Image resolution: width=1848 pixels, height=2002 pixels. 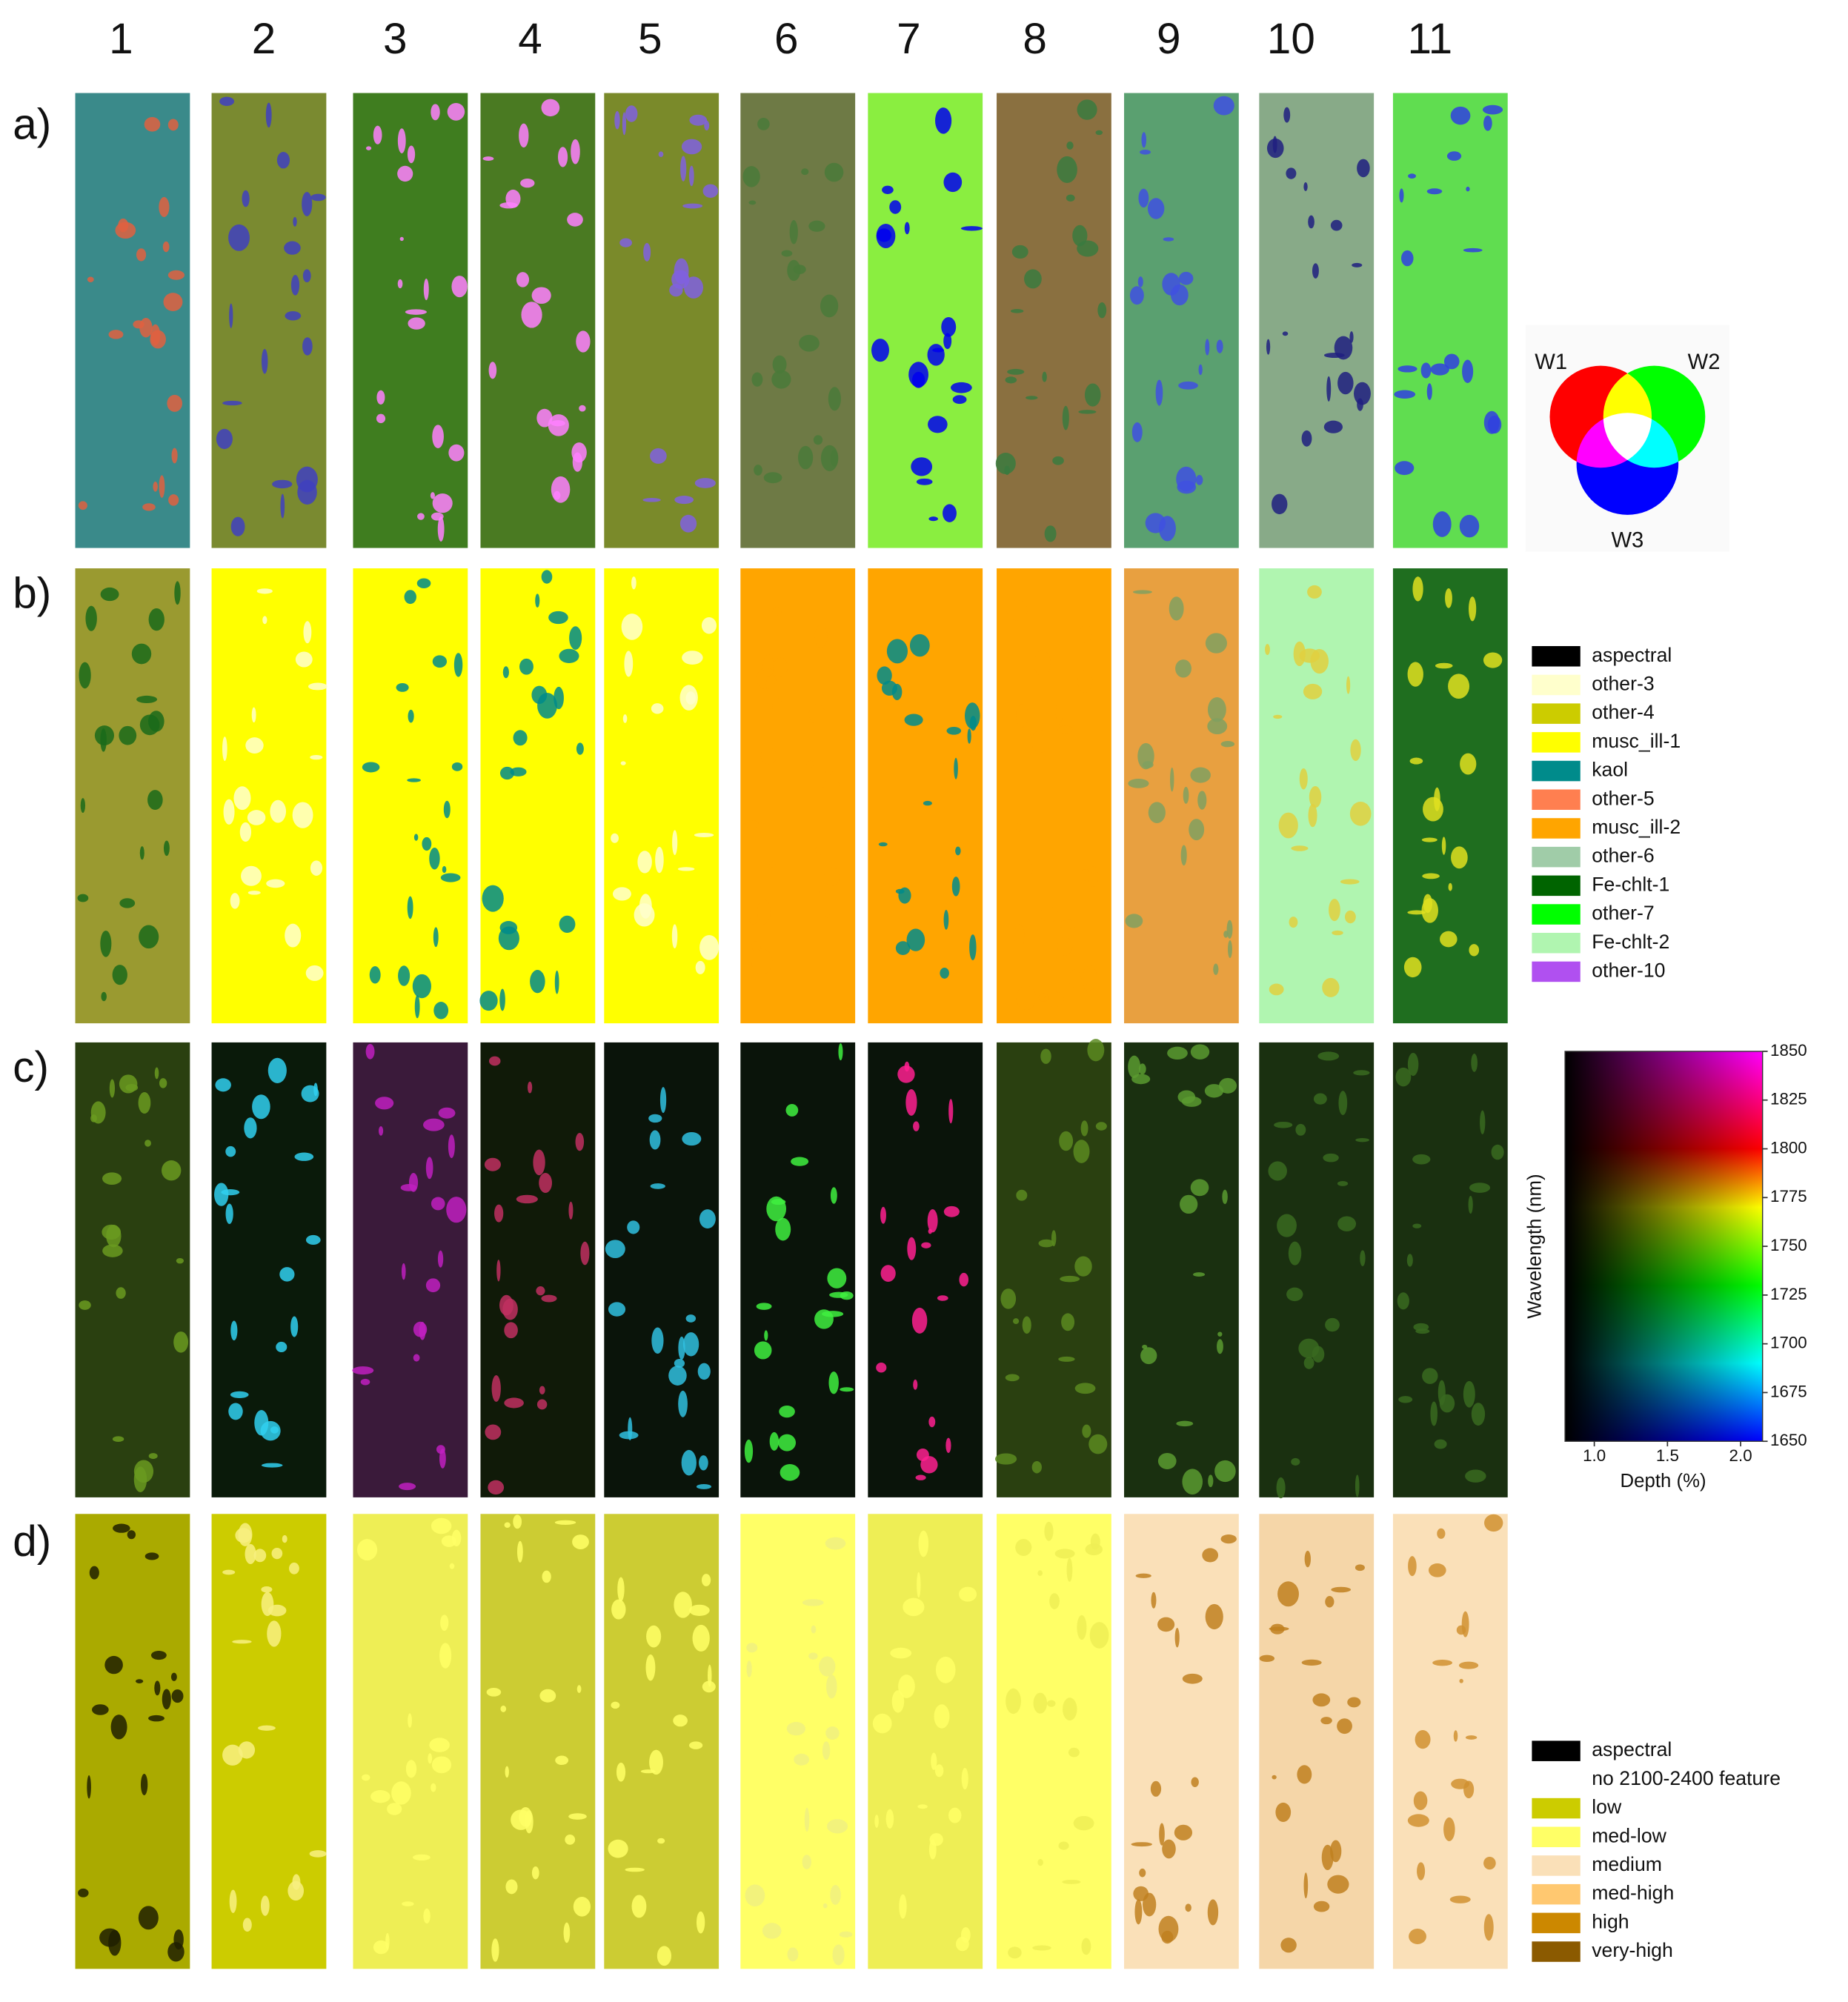 What do you see at coordinates (1633, 1893) in the screenshot?
I see `legend-label: med-high` at bounding box center [1633, 1893].